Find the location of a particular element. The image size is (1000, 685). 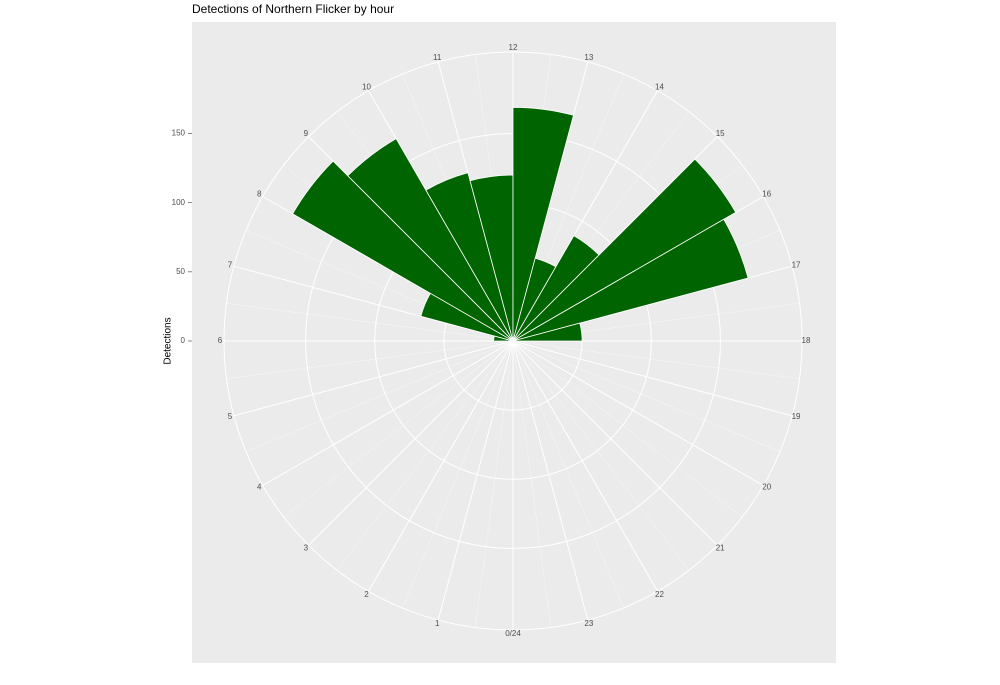

angle-label: 22 is located at coordinates (659, 594).